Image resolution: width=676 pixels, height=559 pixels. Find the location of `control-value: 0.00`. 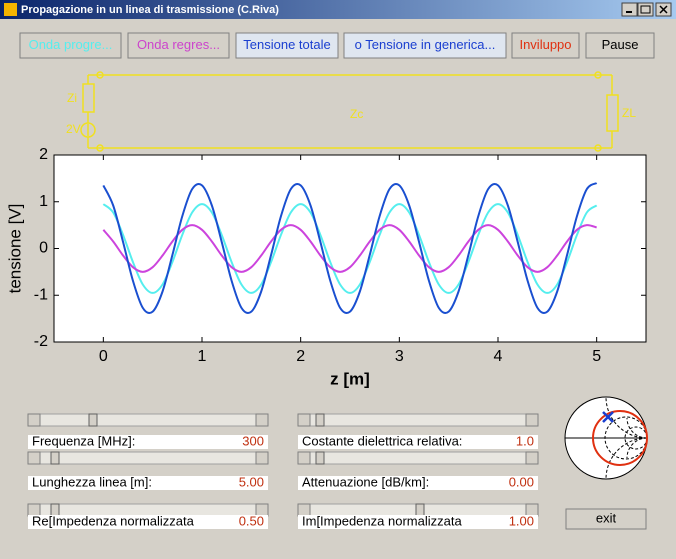

control-value: 0.00 is located at coordinates (521, 481).